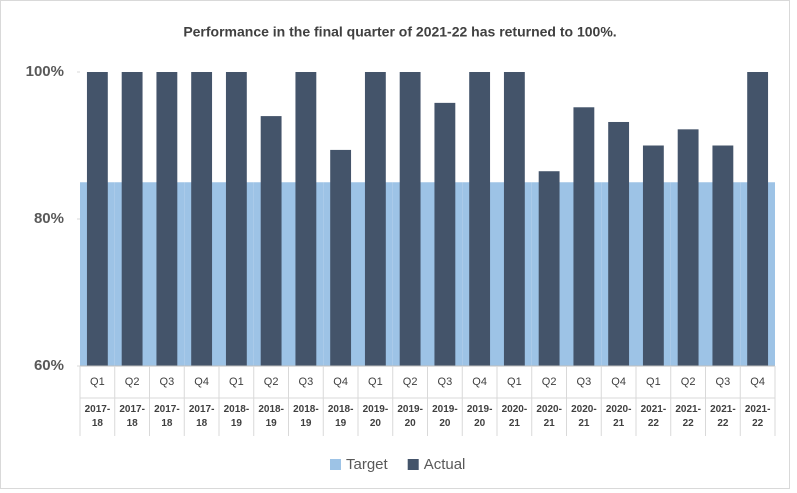  I want to click on legend-label: Actual, so click(445, 464).